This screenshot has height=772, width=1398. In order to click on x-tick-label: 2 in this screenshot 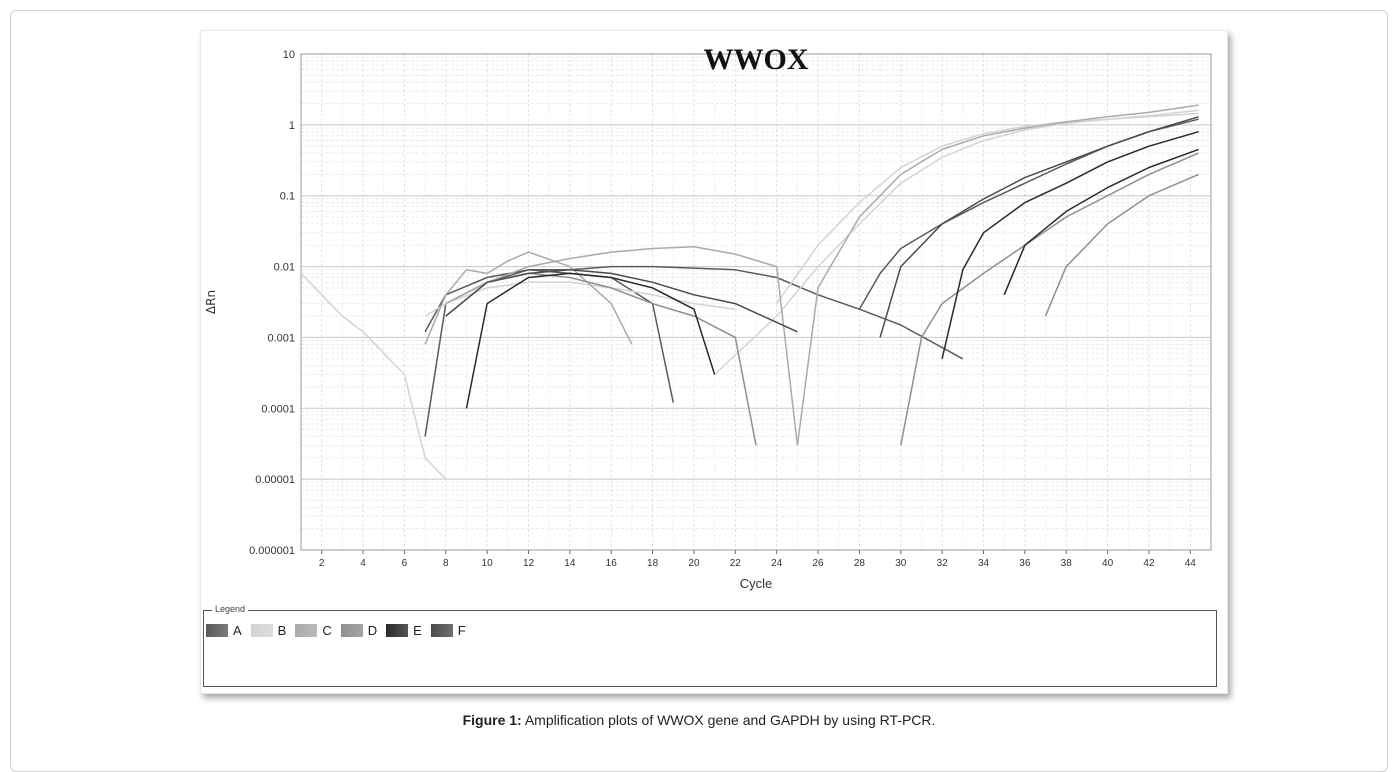, I will do `click(322, 563)`.